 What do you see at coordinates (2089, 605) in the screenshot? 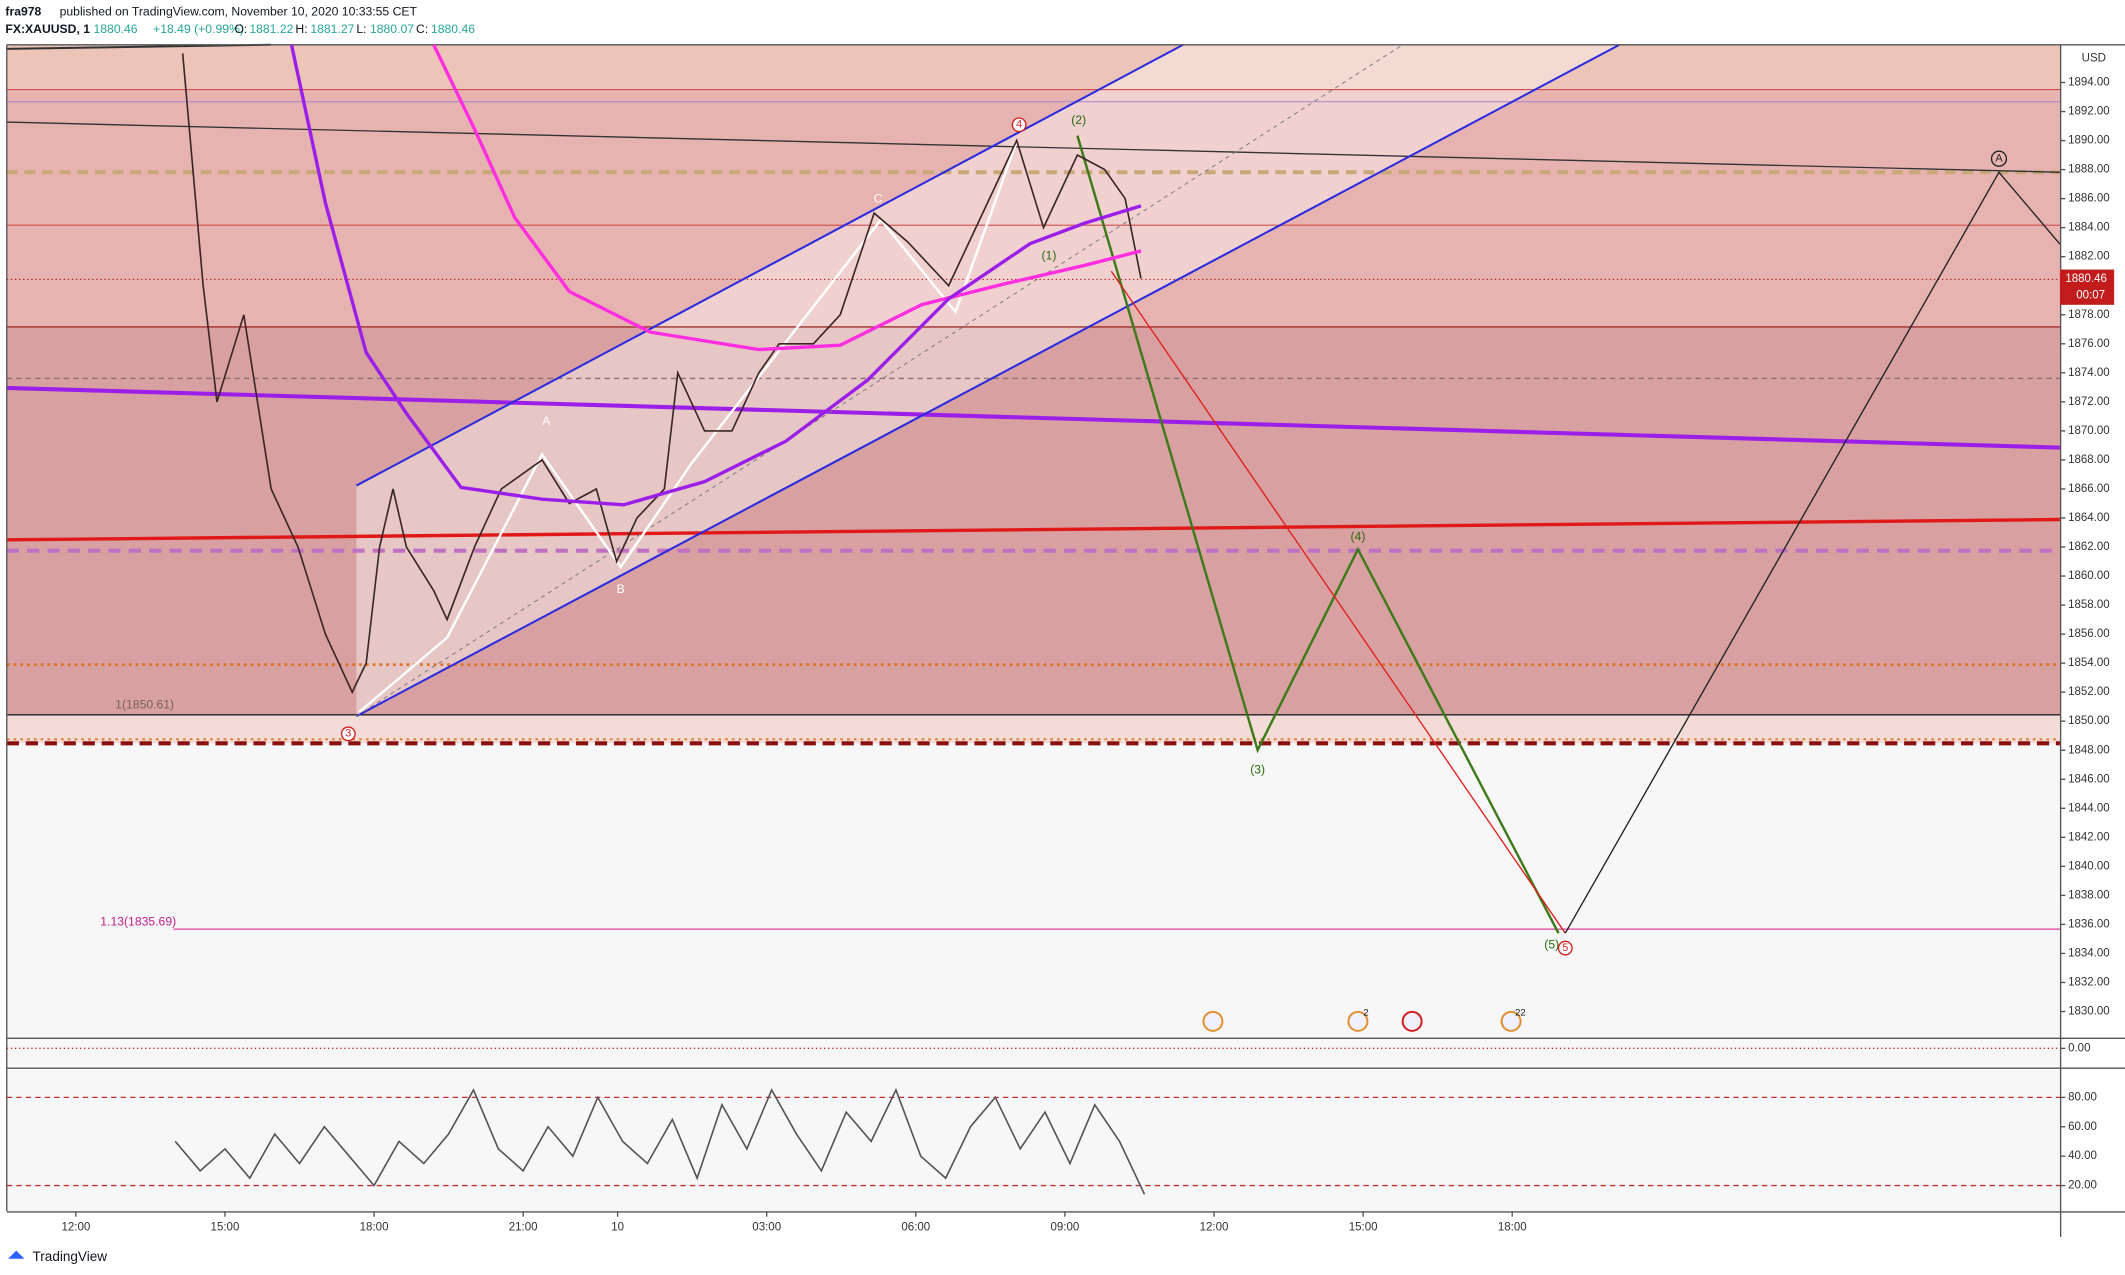
I see `y-tick-label: 1858.00` at bounding box center [2089, 605].